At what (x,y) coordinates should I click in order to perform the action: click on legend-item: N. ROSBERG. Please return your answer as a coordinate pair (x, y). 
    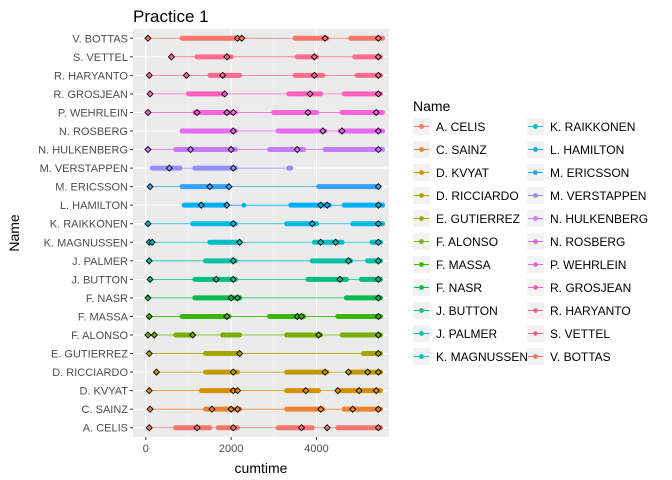
    Looking at the image, I should click on (576, 241).